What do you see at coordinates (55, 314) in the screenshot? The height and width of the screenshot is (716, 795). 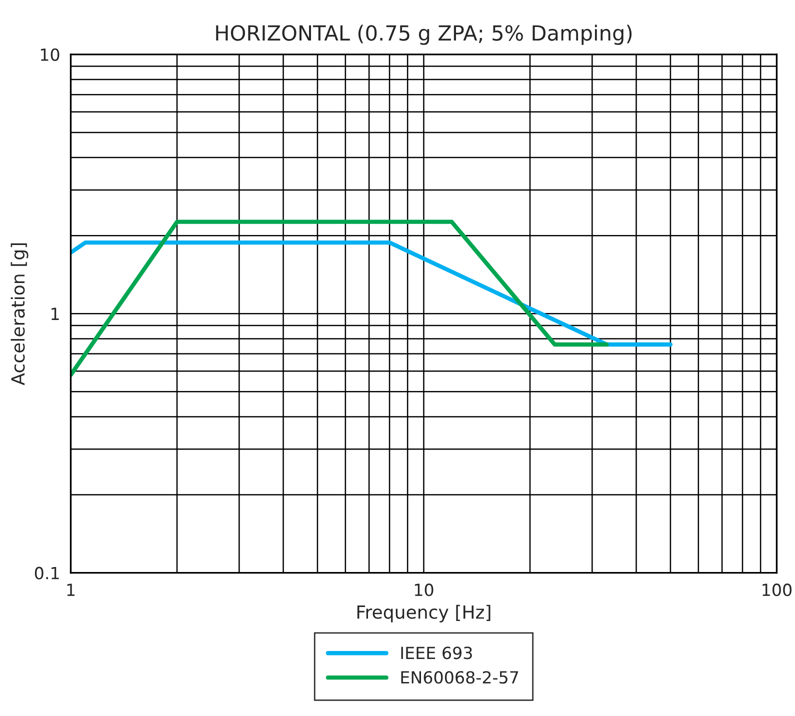 I see `y-tick-label: 1` at bounding box center [55, 314].